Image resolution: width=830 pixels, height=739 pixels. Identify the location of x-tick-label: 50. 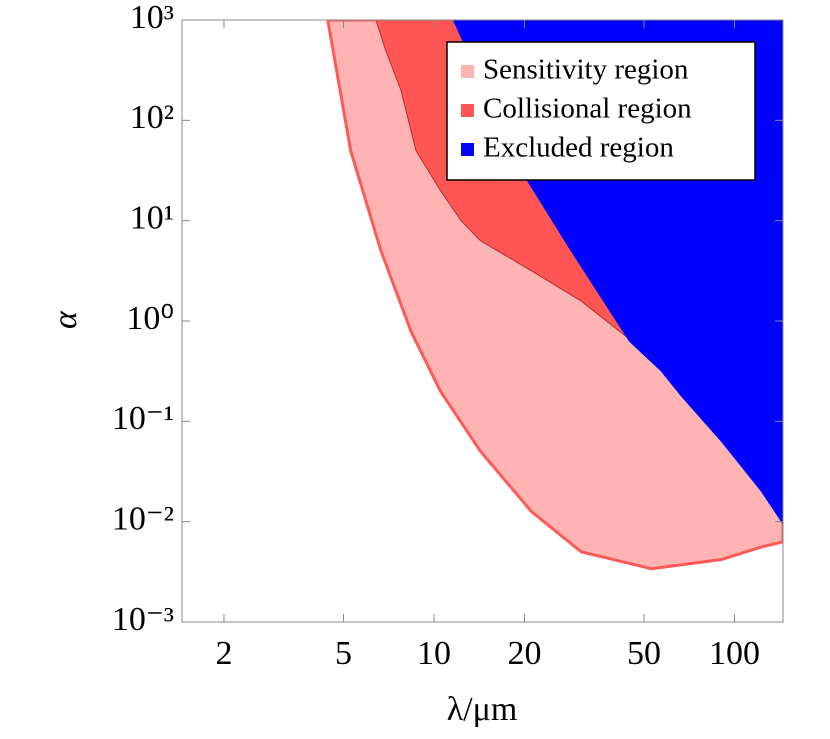
(644, 653).